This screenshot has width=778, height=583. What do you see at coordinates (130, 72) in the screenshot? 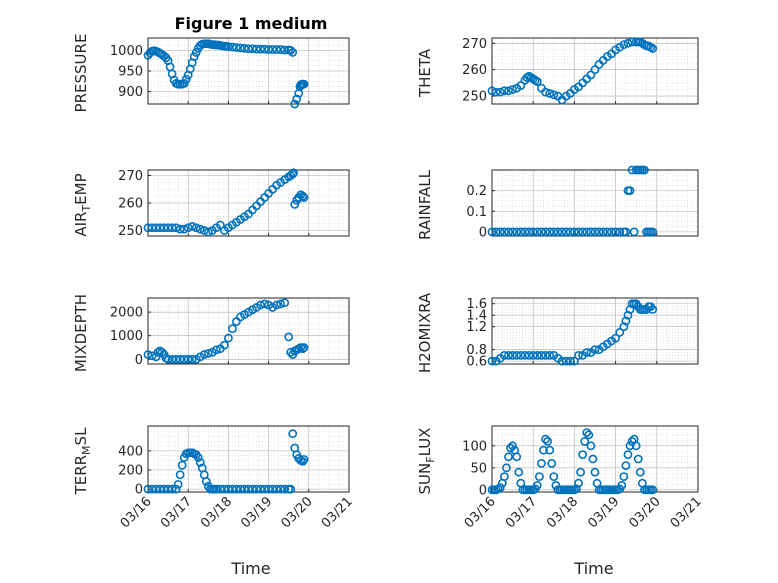
I see `y-tick-label: 950` at bounding box center [130, 72].